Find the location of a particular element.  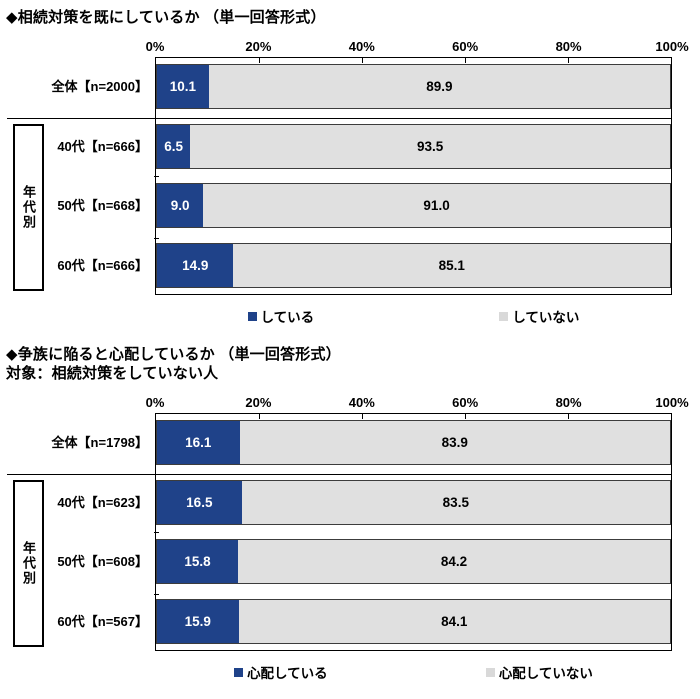

bar-track: 9.0 91.0 is located at coordinates (413, 205).